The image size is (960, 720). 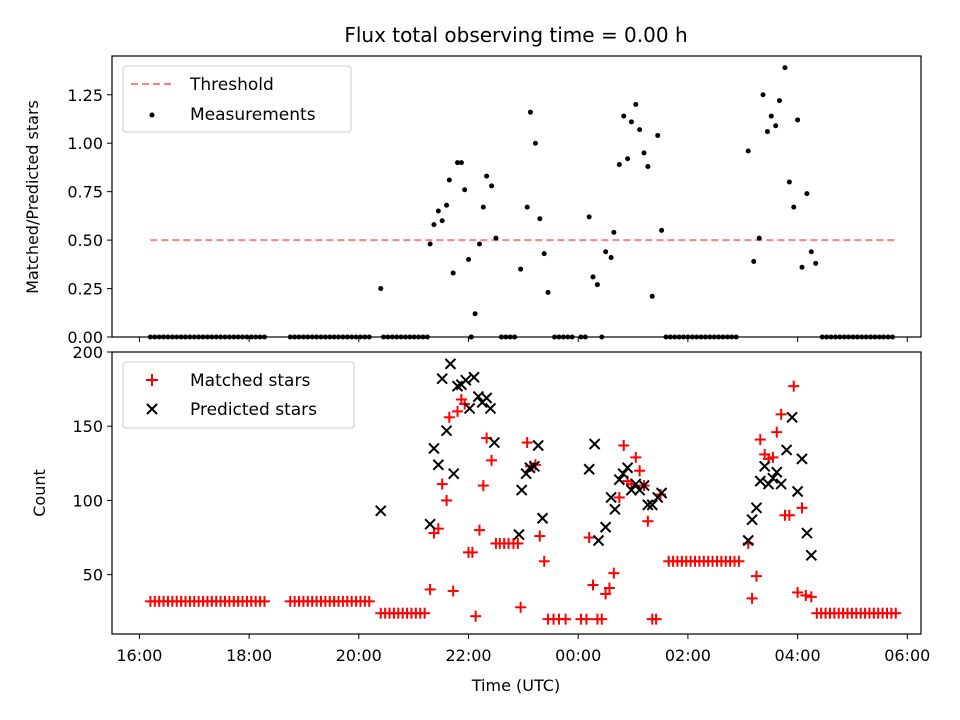 I want to click on ratio-y-axis-label: Matched/Predicted stars, so click(x=32, y=197).